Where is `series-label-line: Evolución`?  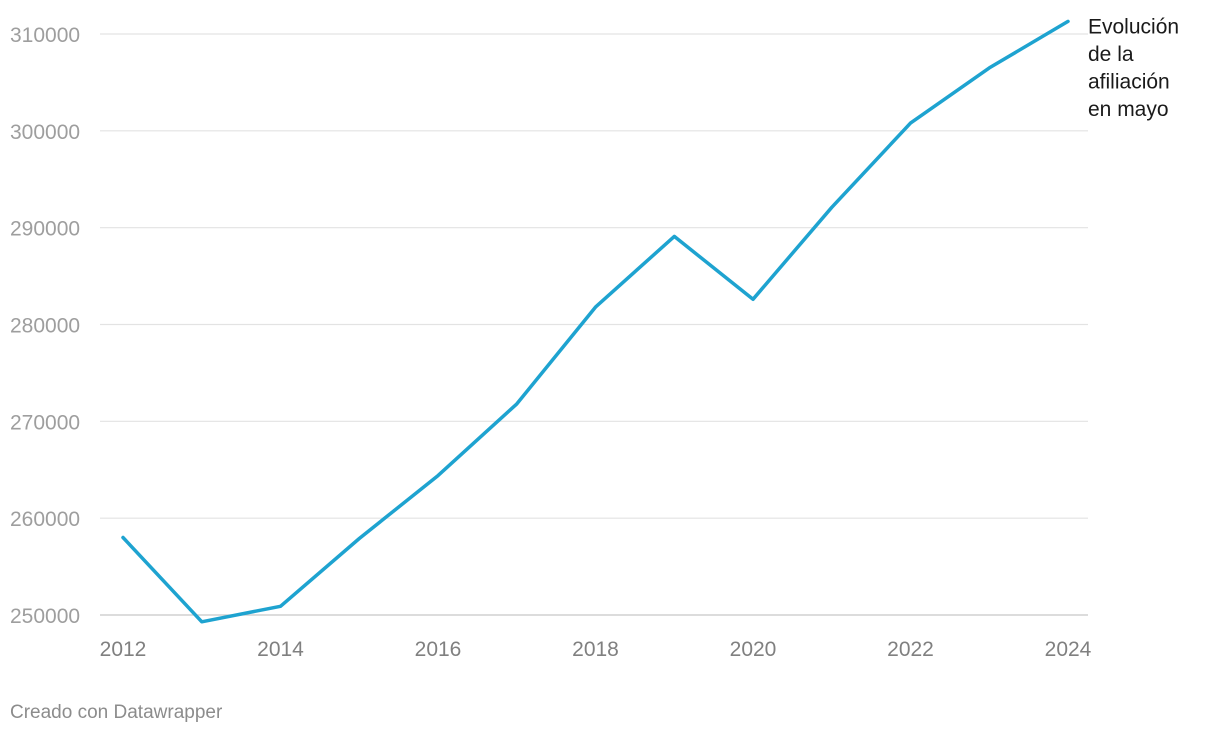 series-label-line: Evolución is located at coordinates (1133, 26).